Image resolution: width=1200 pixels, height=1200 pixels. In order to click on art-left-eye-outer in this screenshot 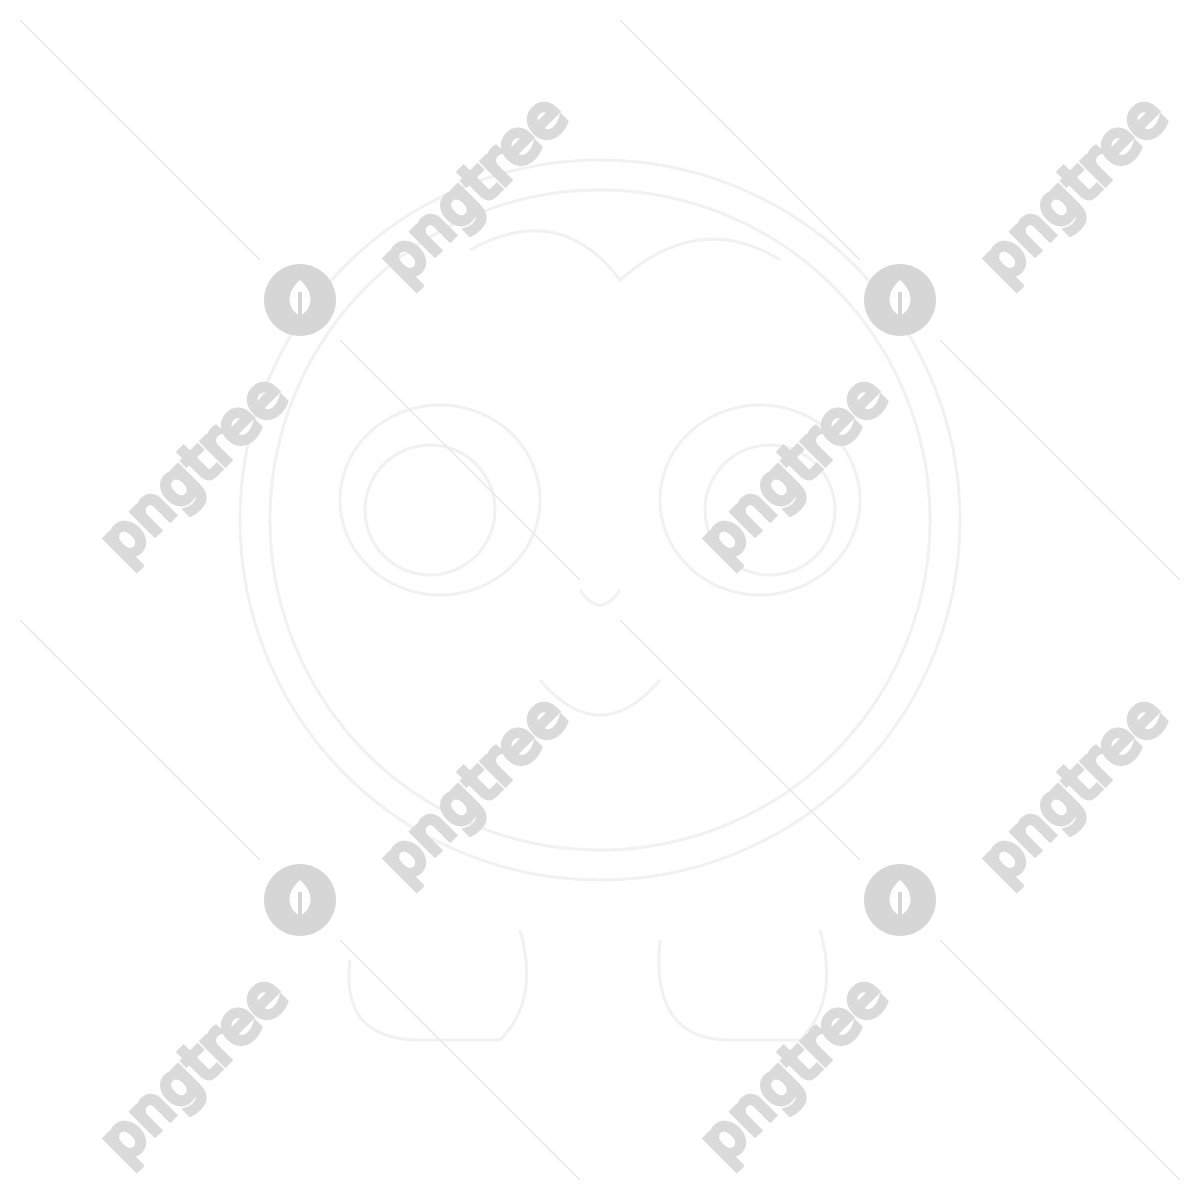, I will do `click(440, 500)`.